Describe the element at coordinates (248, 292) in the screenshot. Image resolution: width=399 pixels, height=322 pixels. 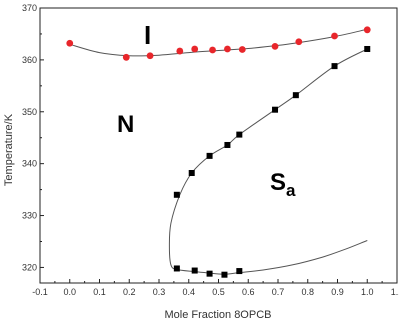
I see `x-tick-label: 0.6` at that location.